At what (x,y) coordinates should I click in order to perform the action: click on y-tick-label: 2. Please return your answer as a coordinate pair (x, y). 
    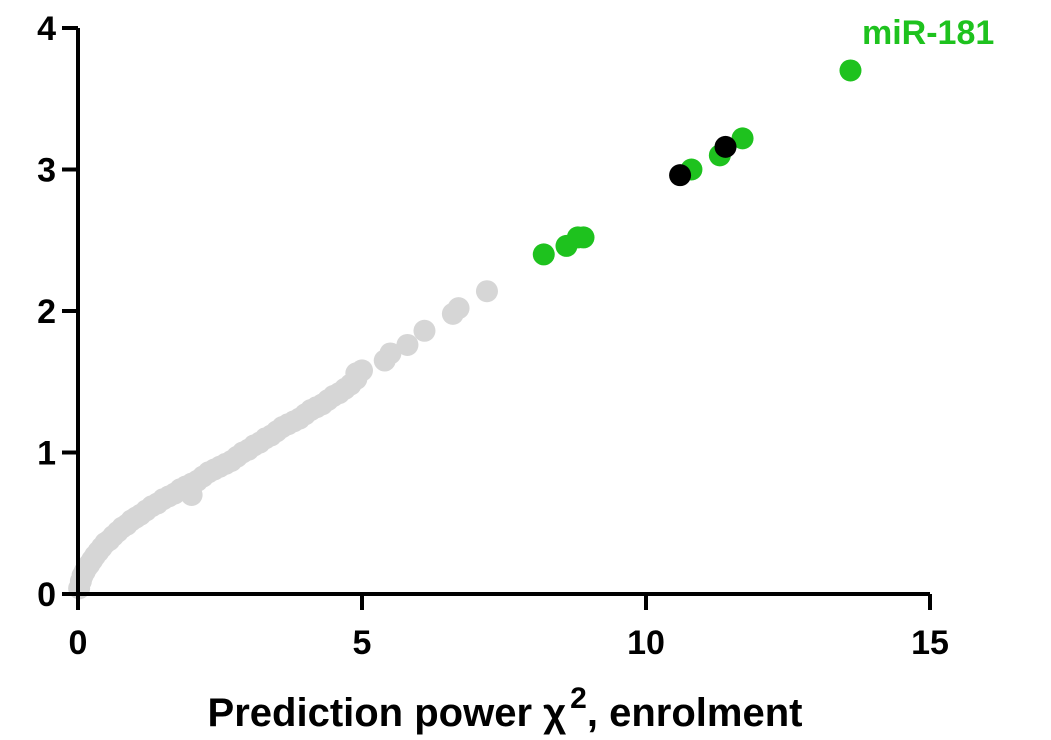
    Looking at the image, I should click on (46, 312).